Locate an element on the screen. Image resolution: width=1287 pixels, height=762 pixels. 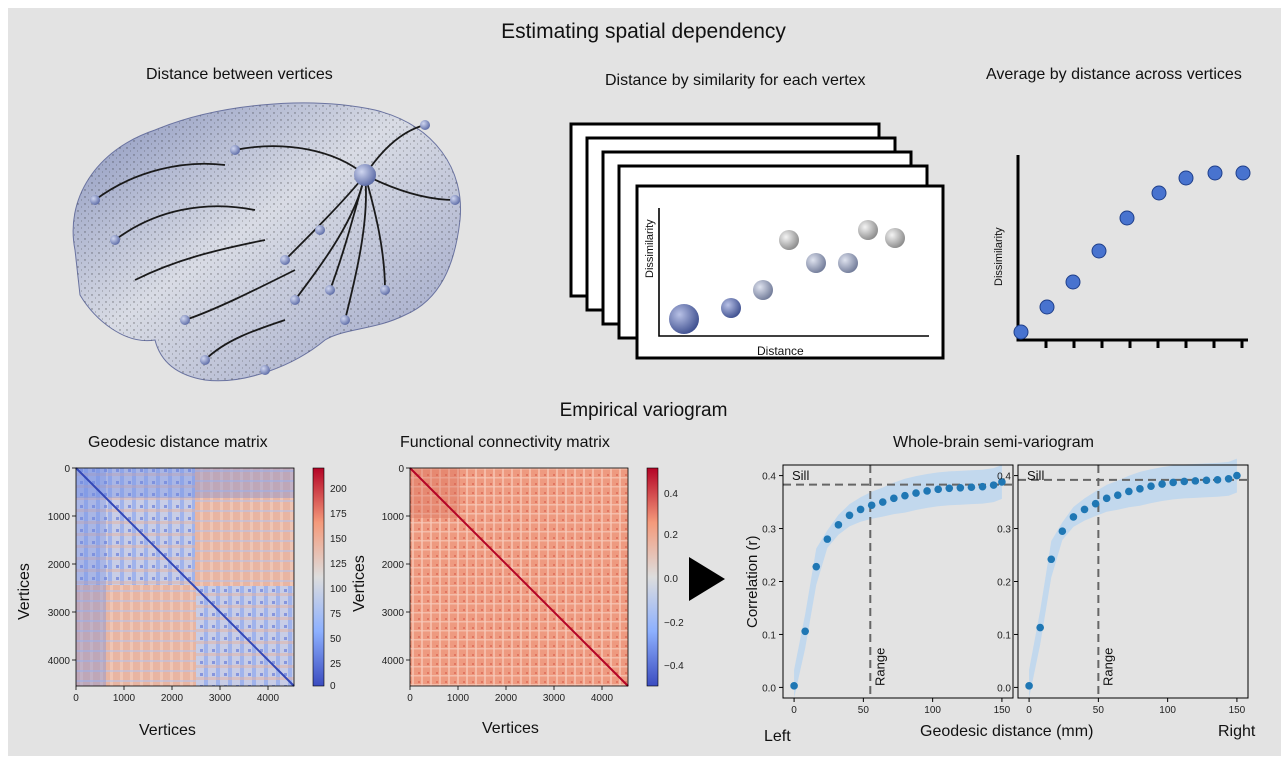
vertex-nodes is located at coordinates (275, 247).